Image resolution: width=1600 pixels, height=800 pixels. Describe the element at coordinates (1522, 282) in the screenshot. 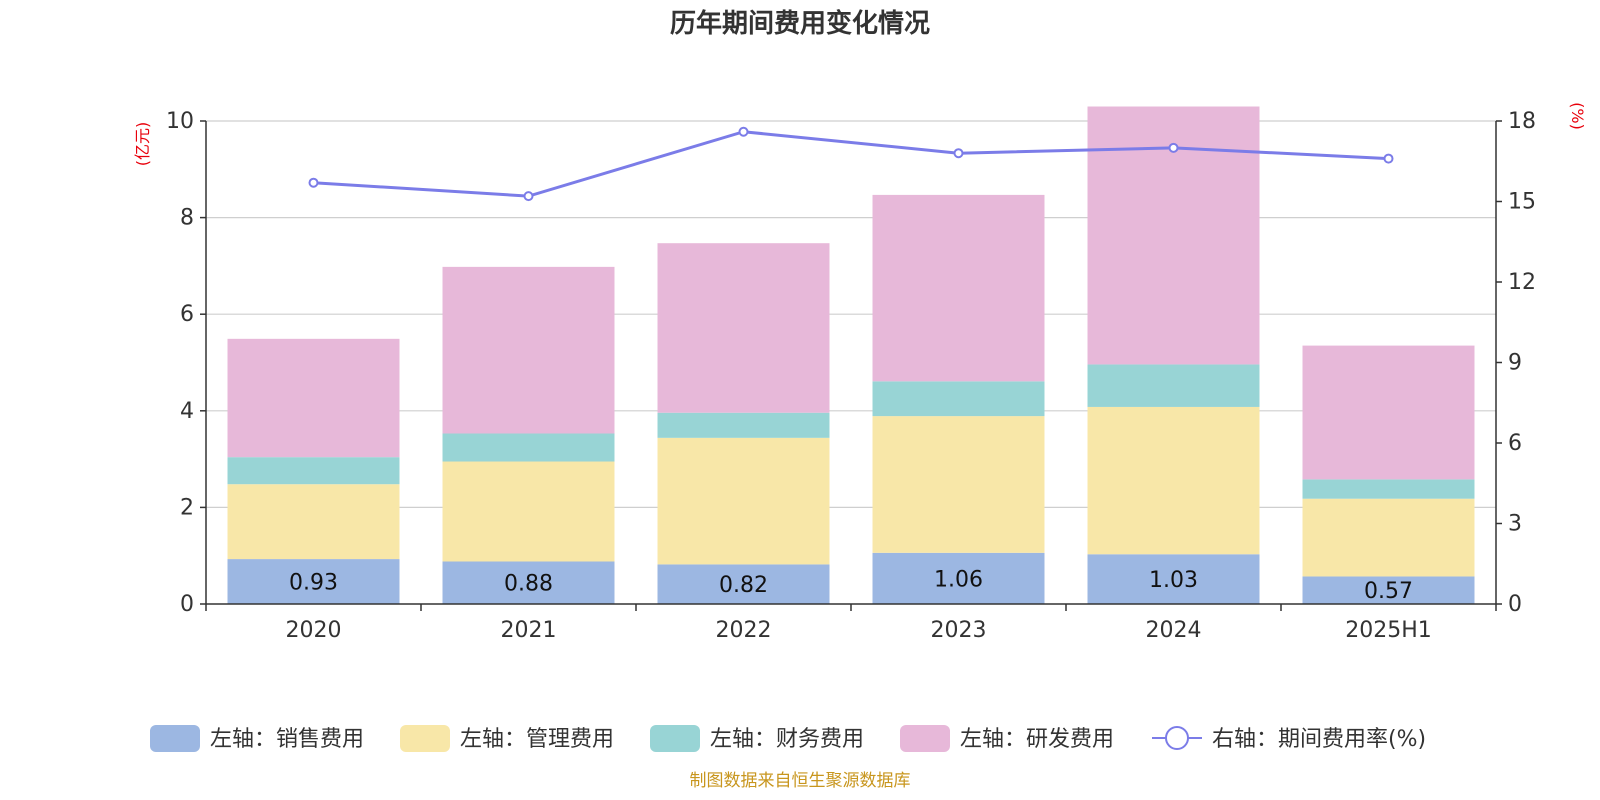

I see `y-right-tick-label: 12` at that location.